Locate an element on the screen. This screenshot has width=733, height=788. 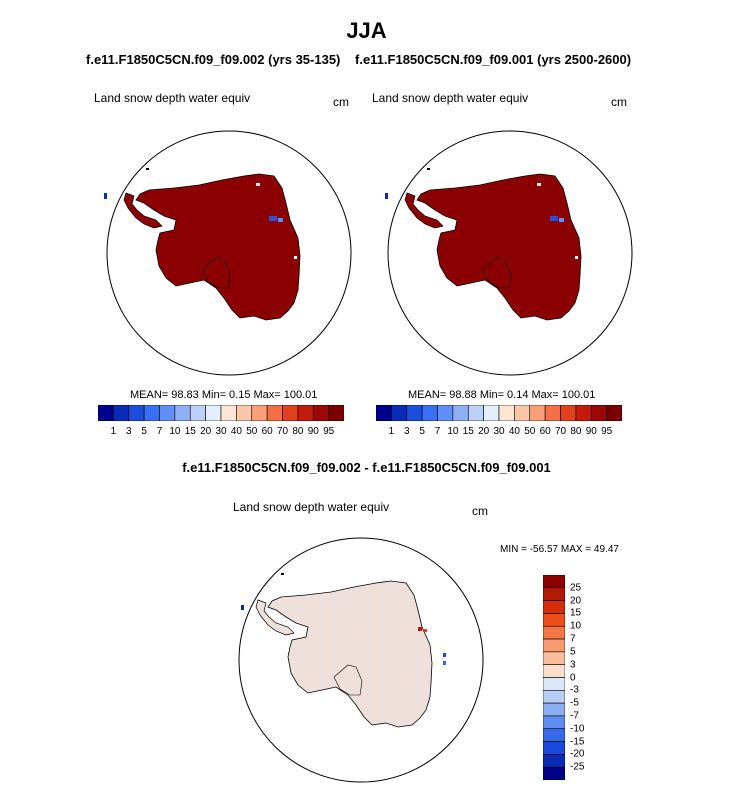
difference-polar-map is located at coordinates (361, 660).